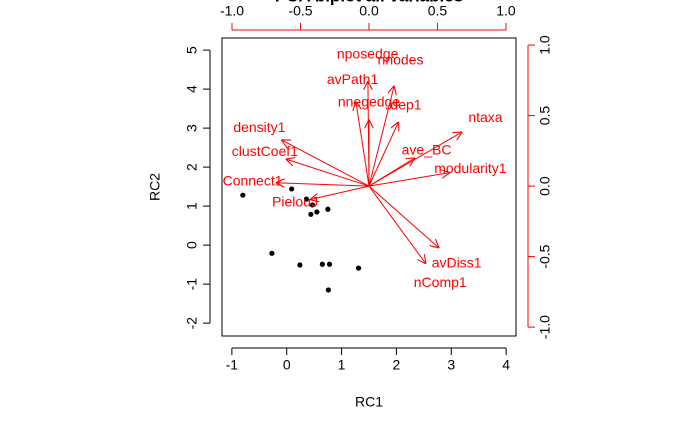 The image size is (700, 432). What do you see at coordinates (192, 206) in the screenshot?
I see `y-tick-label: 1` at bounding box center [192, 206].